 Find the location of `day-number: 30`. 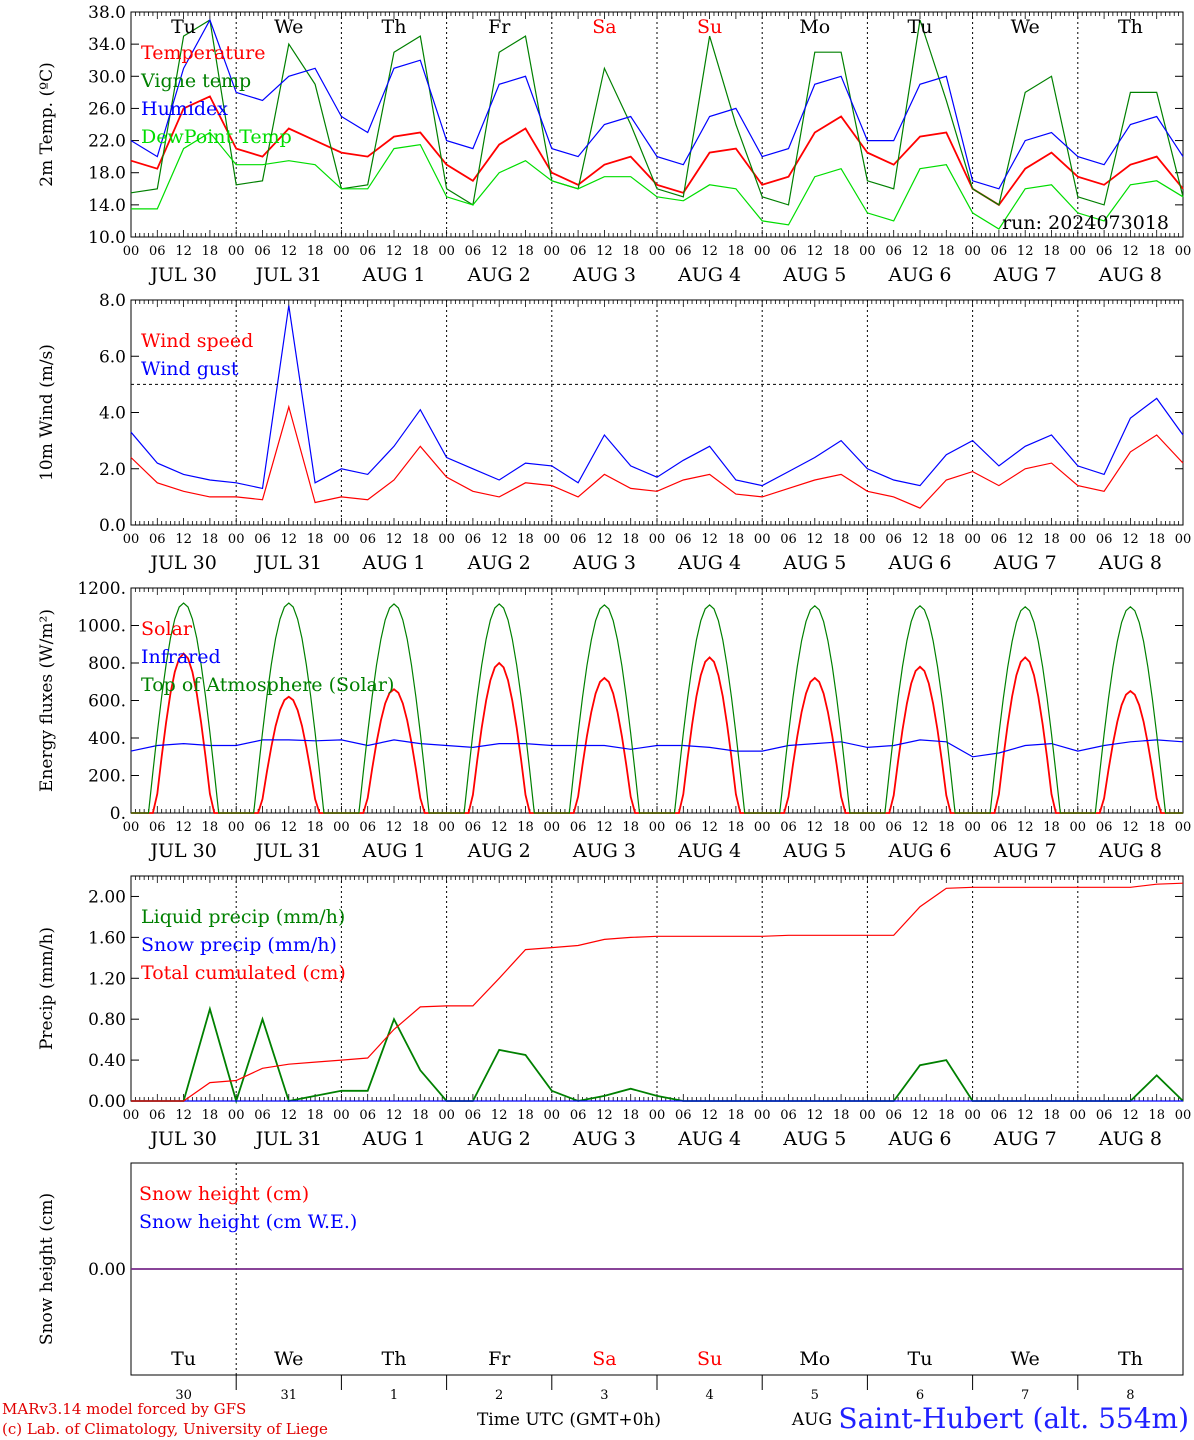

day-number: 30 is located at coordinates (183, 1395).